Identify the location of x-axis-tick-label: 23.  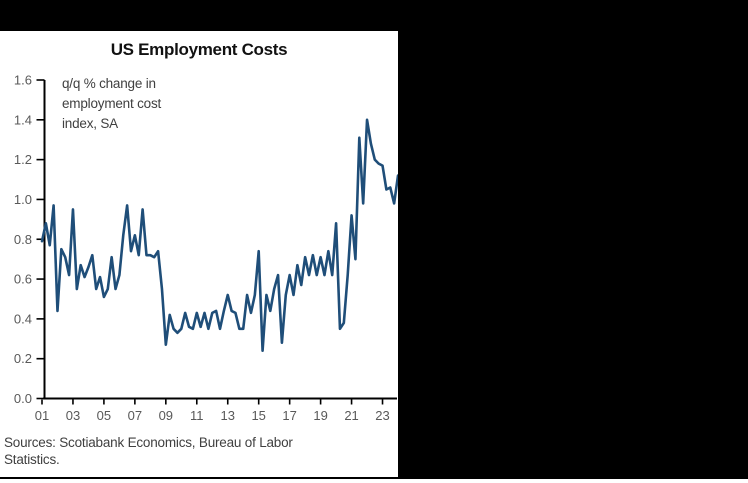
(382, 415).